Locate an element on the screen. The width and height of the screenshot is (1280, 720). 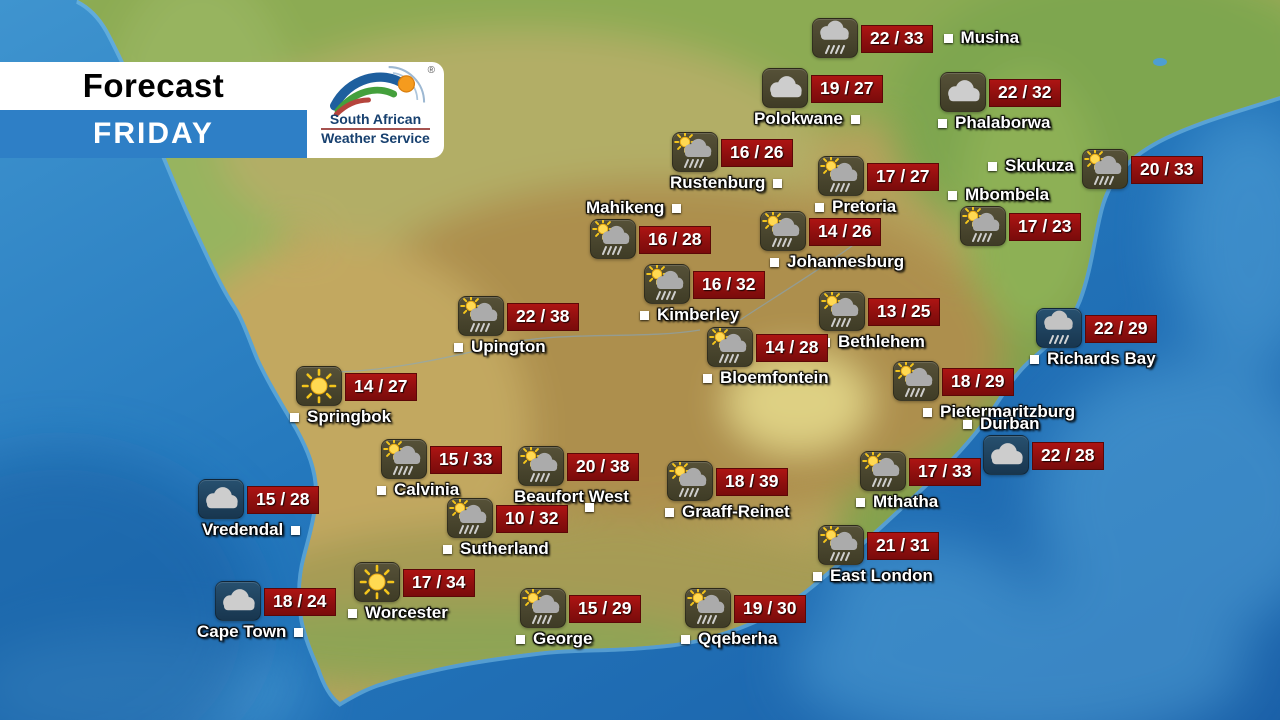
forecast-title: Forecast is located at coordinates (153, 85).